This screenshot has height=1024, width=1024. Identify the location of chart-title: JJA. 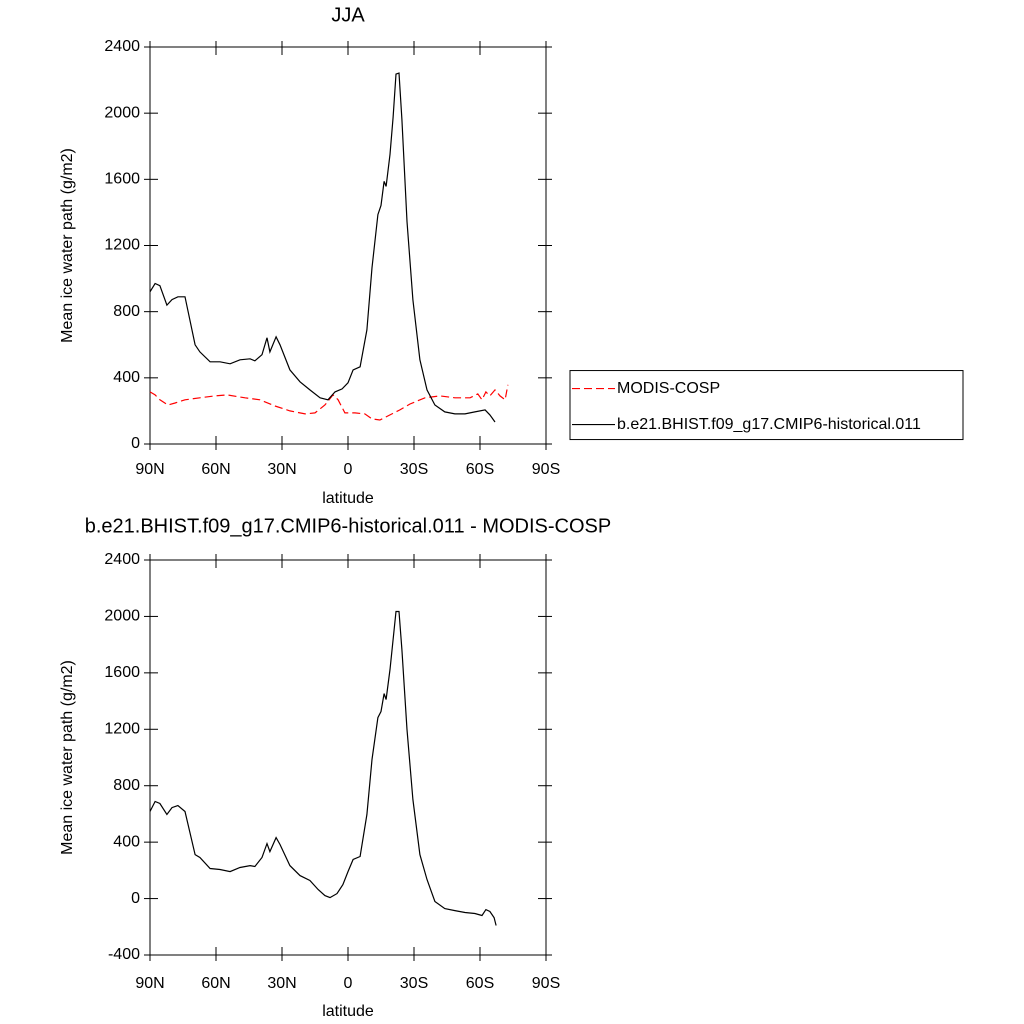
(348, 15).